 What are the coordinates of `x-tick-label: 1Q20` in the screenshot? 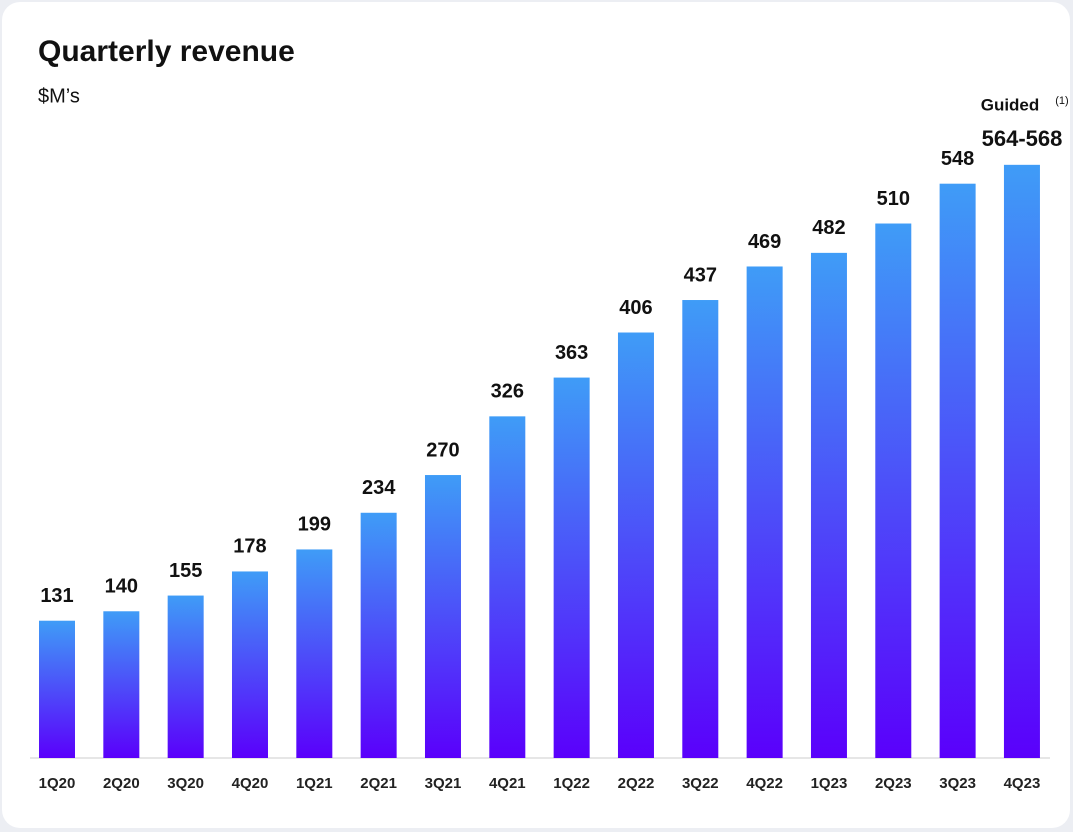 It's located at (57, 783).